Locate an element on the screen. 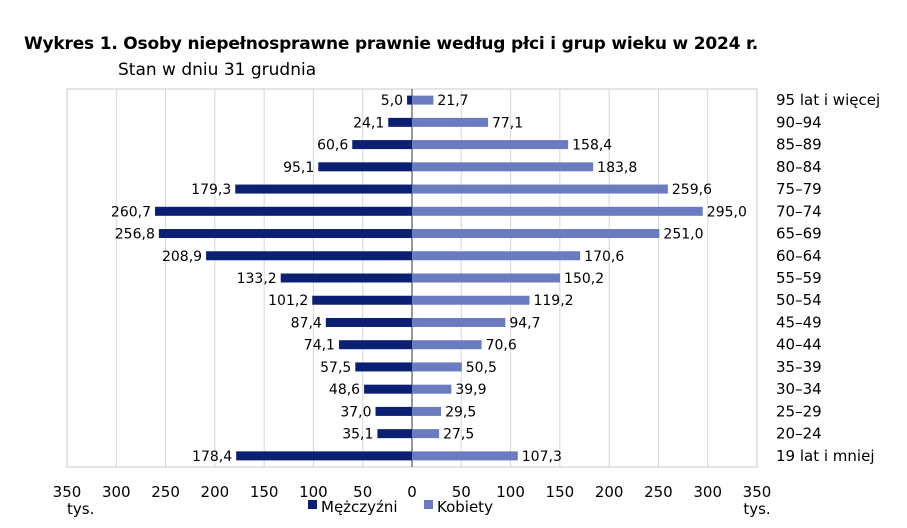  category-label: 80–84 is located at coordinates (799, 167).